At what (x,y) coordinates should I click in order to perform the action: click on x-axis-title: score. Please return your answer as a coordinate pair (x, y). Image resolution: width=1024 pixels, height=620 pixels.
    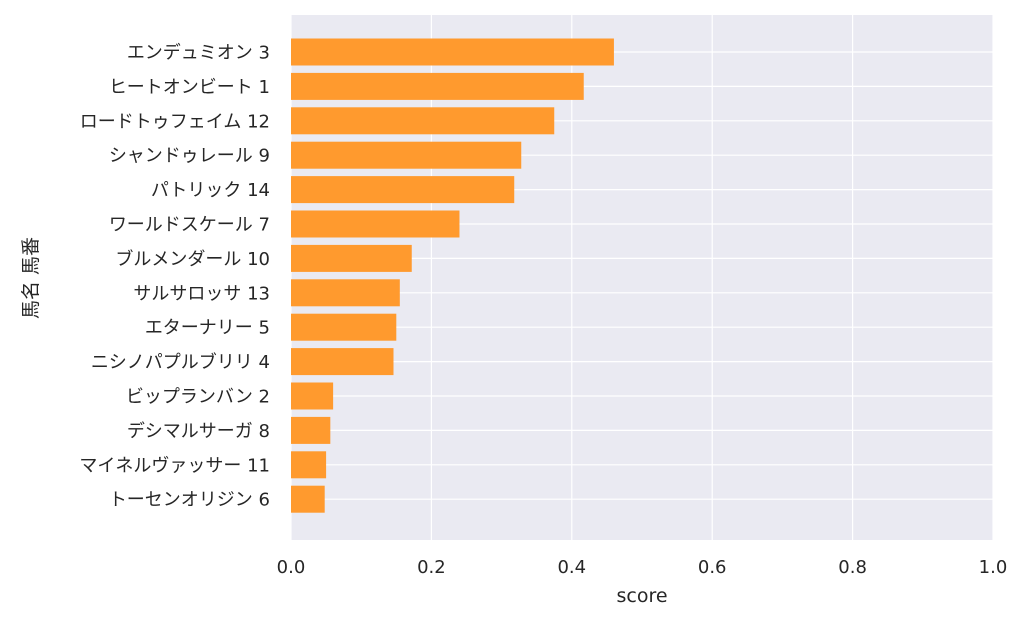
    Looking at the image, I should click on (641, 596).